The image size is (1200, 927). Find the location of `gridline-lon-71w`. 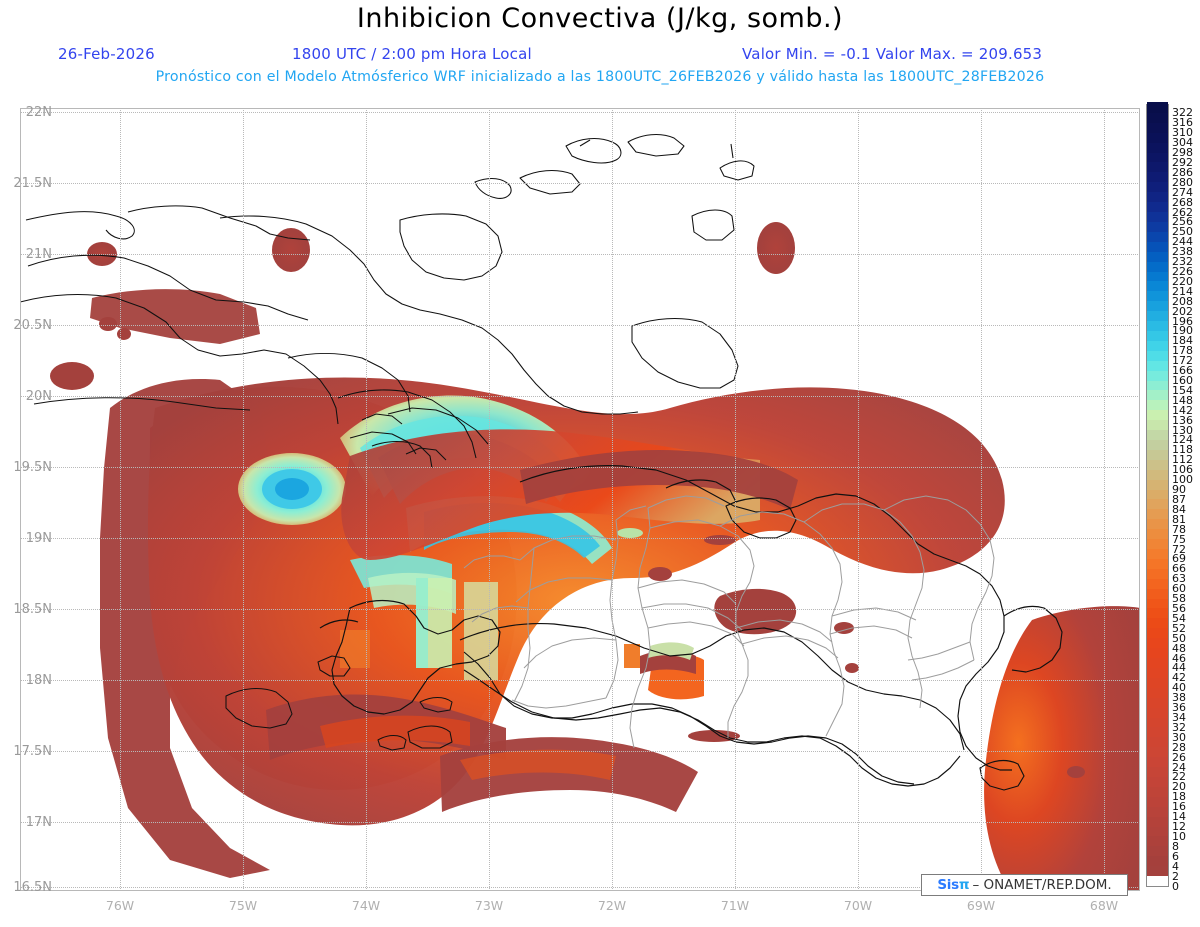

gridline-lon-71w is located at coordinates (735, 499).